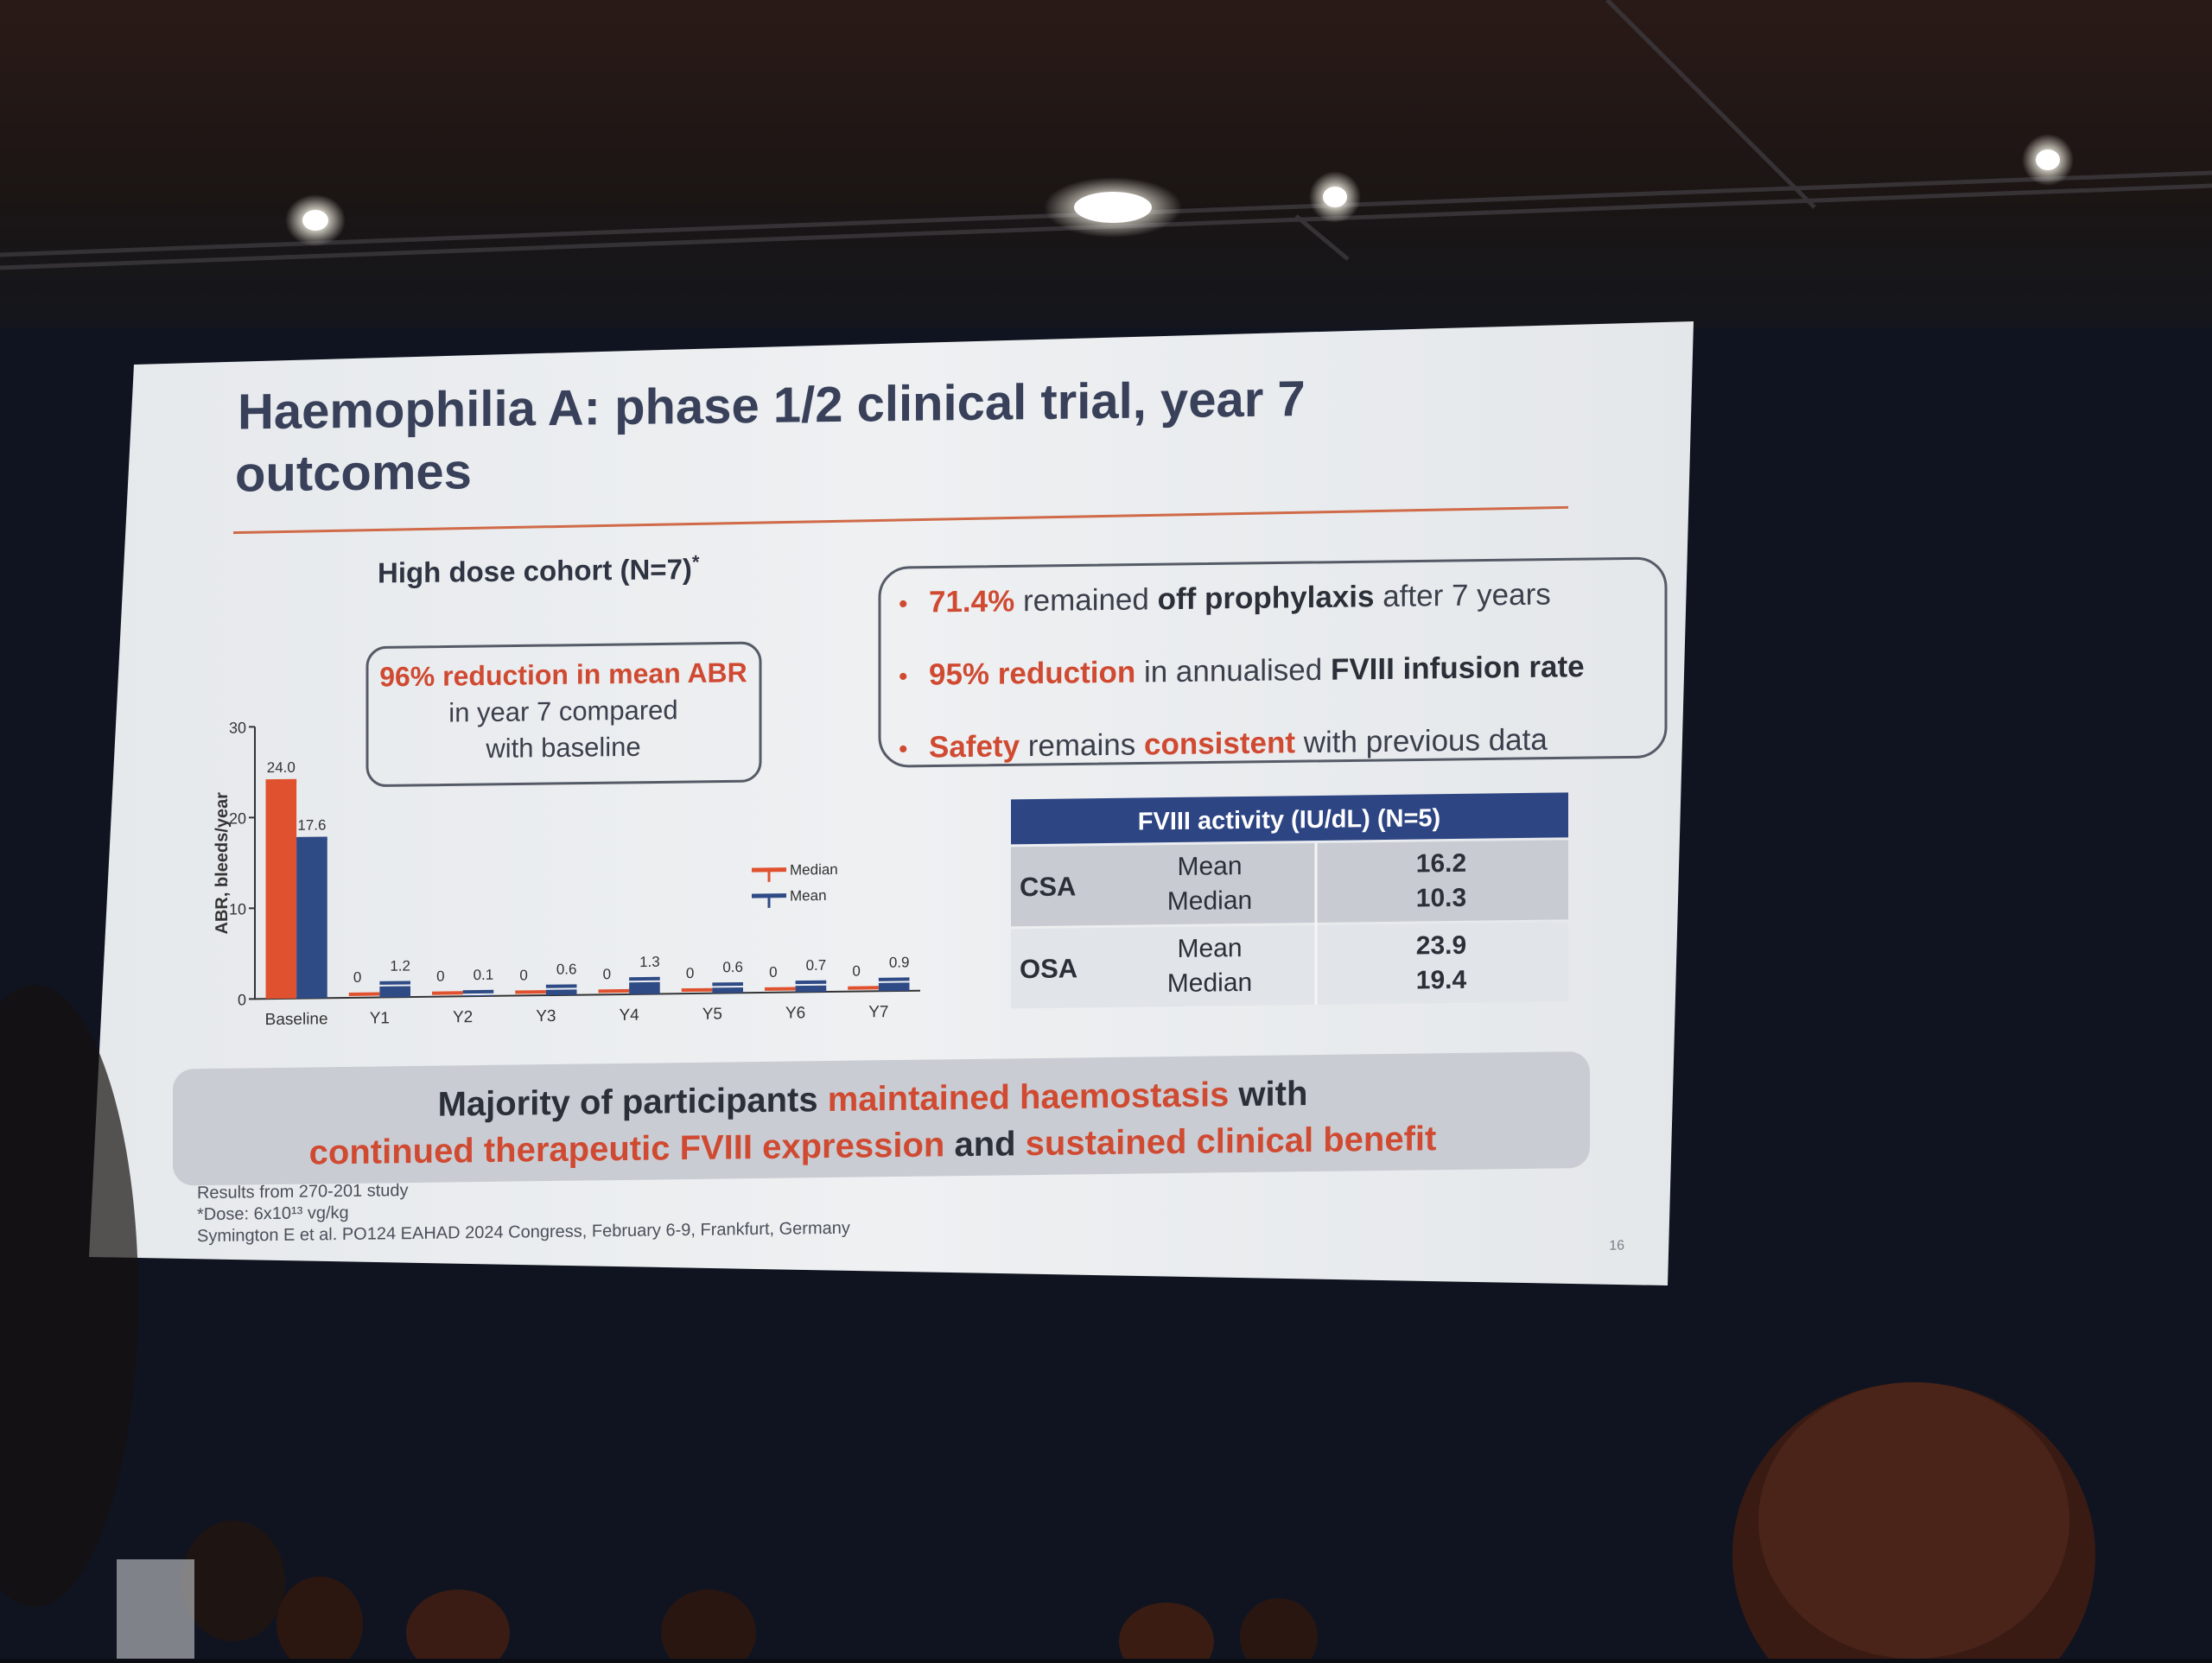  I want to click on slide-title-line2: outcomes, so click(353, 473).